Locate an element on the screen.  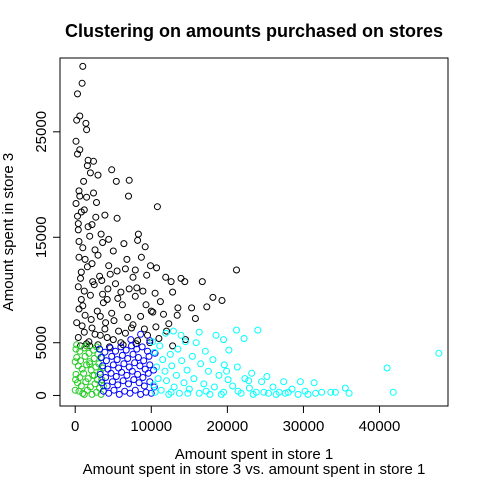
x-tick-label: 20000 is located at coordinates (228, 426).